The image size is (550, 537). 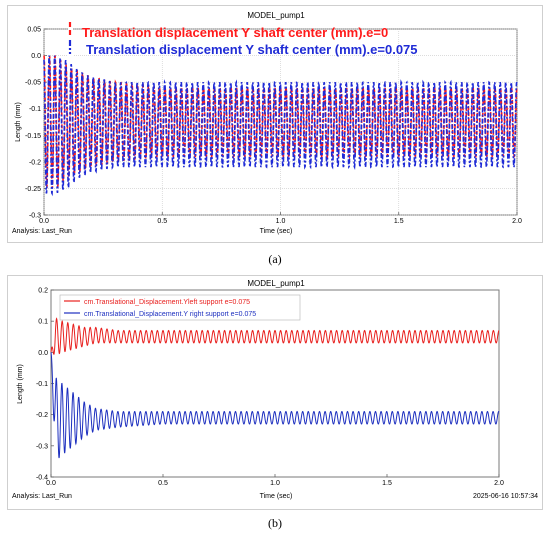 I want to click on y-tick-label: -0.05, so click(x=33, y=83).